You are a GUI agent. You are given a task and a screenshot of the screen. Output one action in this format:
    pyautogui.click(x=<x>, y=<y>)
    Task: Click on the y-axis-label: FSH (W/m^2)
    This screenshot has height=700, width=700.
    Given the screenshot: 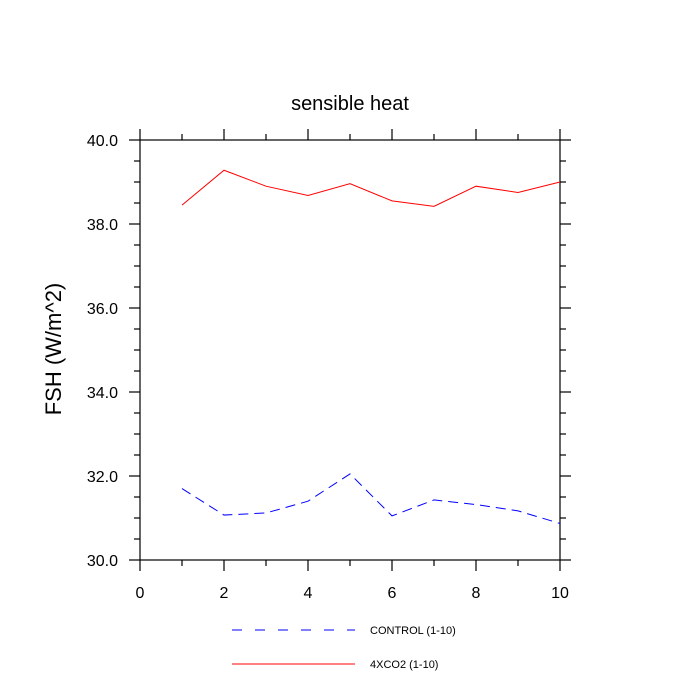 What is the action you would take?
    pyautogui.click(x=53, y=349)
    